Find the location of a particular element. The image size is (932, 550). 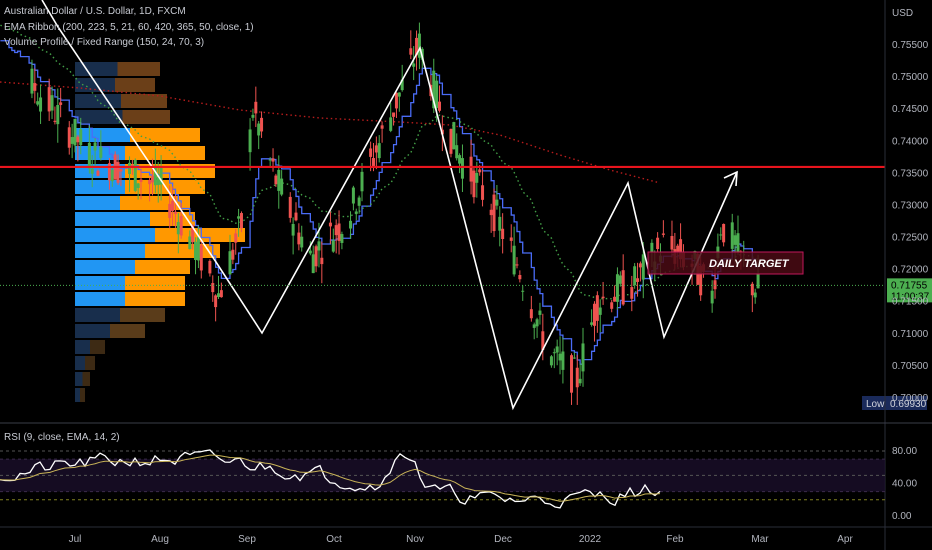

volume-profile is located at coordinates (160, 232).